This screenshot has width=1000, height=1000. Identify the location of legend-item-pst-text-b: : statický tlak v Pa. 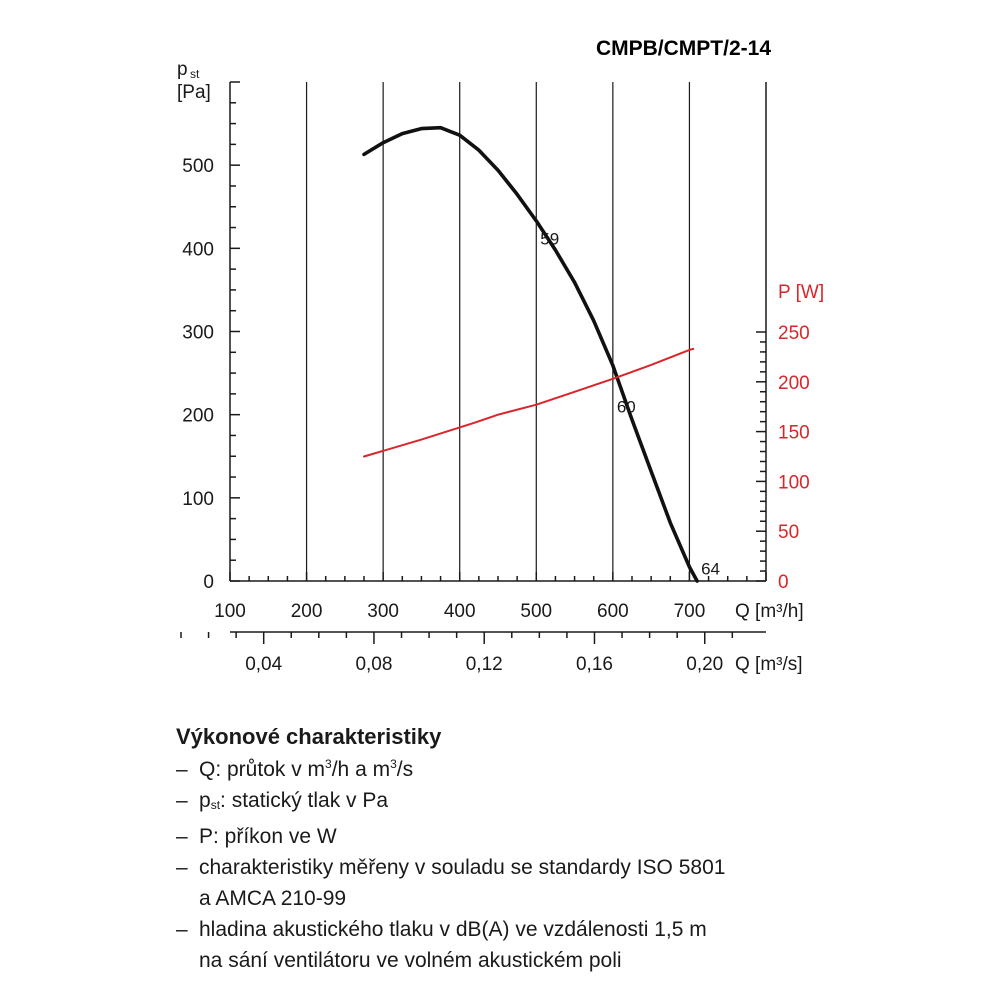
(304, 800).